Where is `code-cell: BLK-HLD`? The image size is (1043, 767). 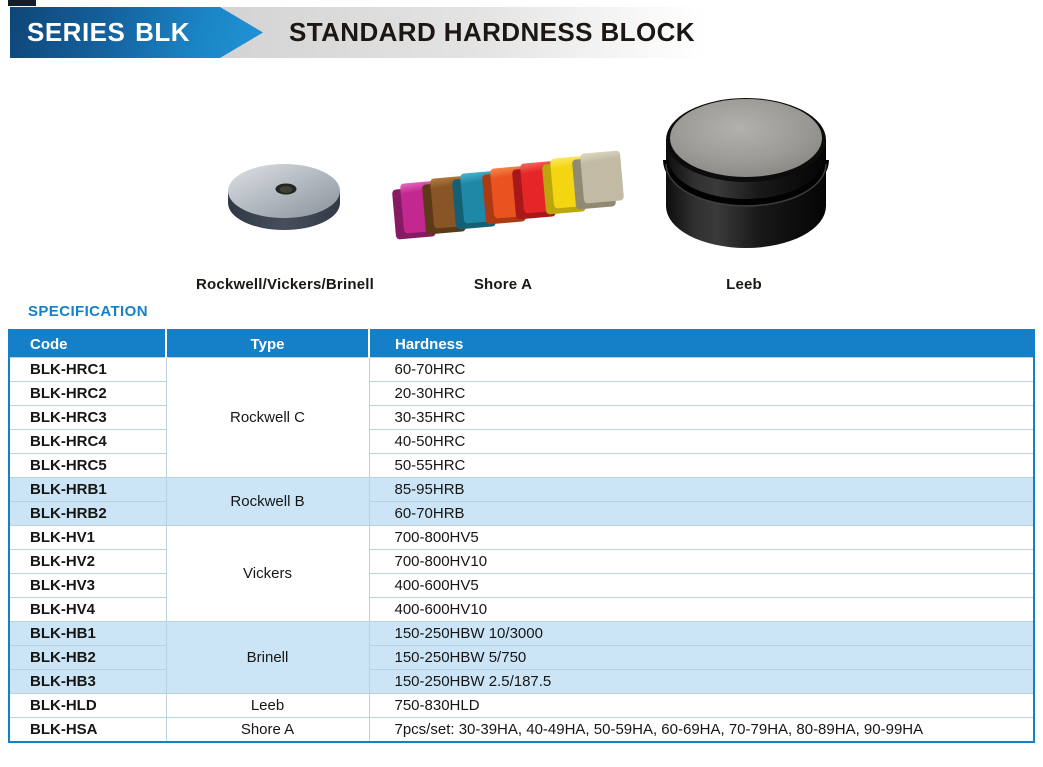
code-cell: BLK-HLD is located at coordinates (87, 705).